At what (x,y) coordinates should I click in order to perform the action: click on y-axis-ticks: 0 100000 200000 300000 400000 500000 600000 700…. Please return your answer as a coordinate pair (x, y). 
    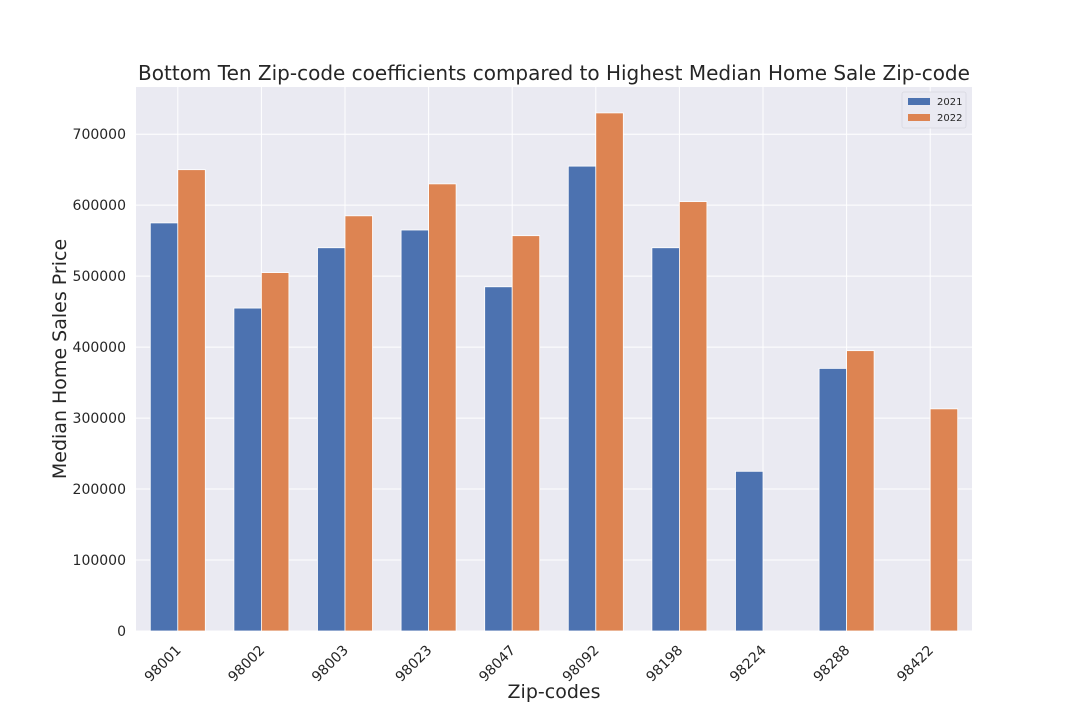
    Looking at the image, I should click on (99, 383).